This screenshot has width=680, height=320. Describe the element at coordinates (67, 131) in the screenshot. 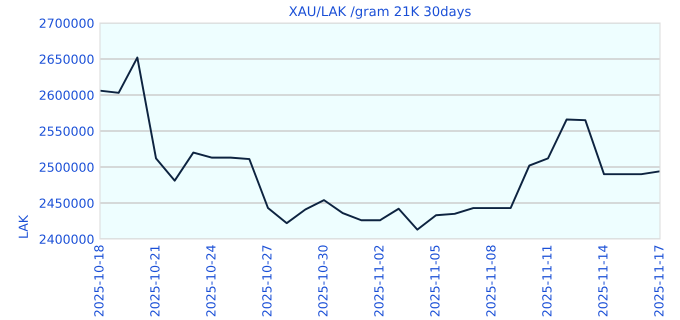

I see `y-tick-label: 2550000` at that location.